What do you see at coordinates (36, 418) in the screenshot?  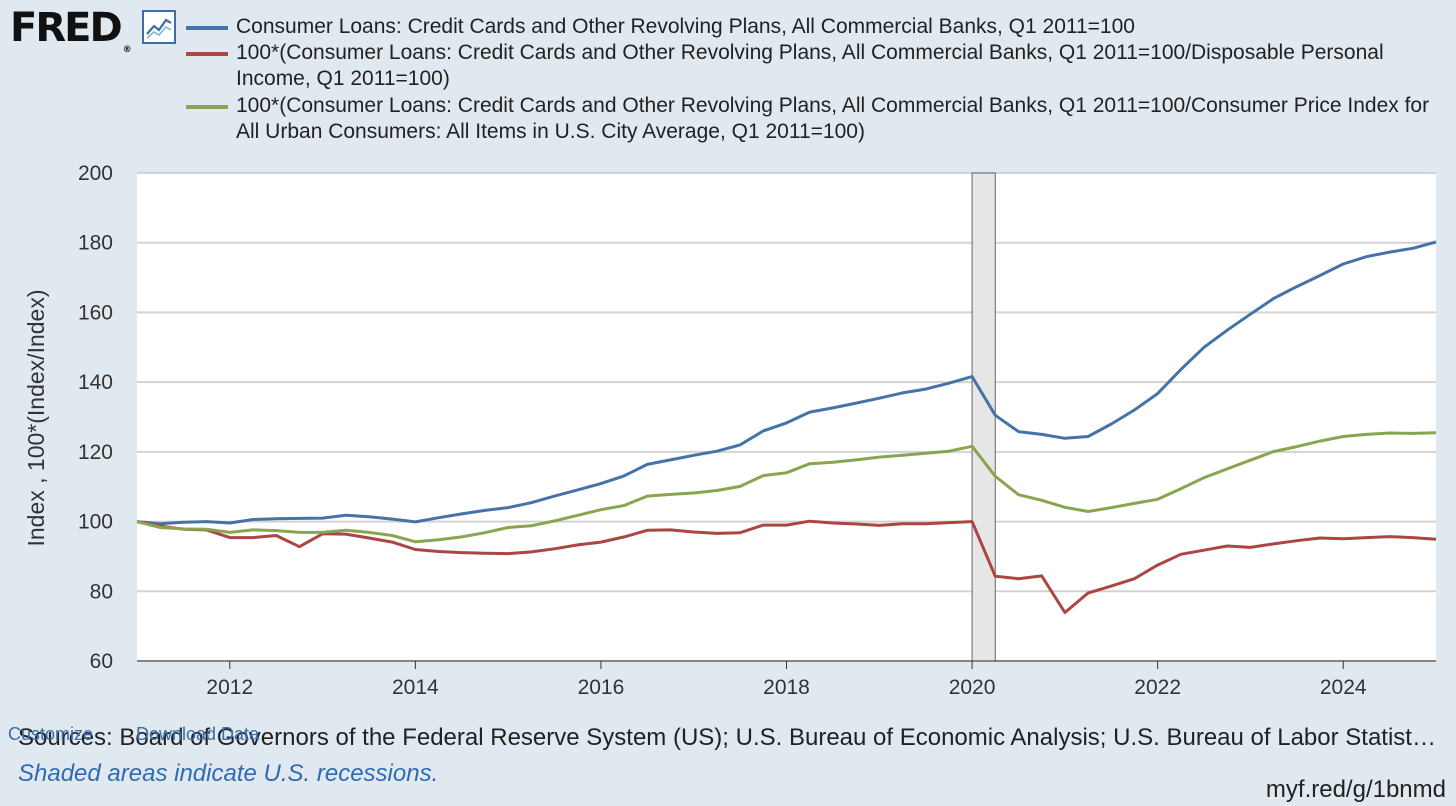 I see `y-axis-label: Index , 100*(Index/Index)` at bounding box center [36, 418].